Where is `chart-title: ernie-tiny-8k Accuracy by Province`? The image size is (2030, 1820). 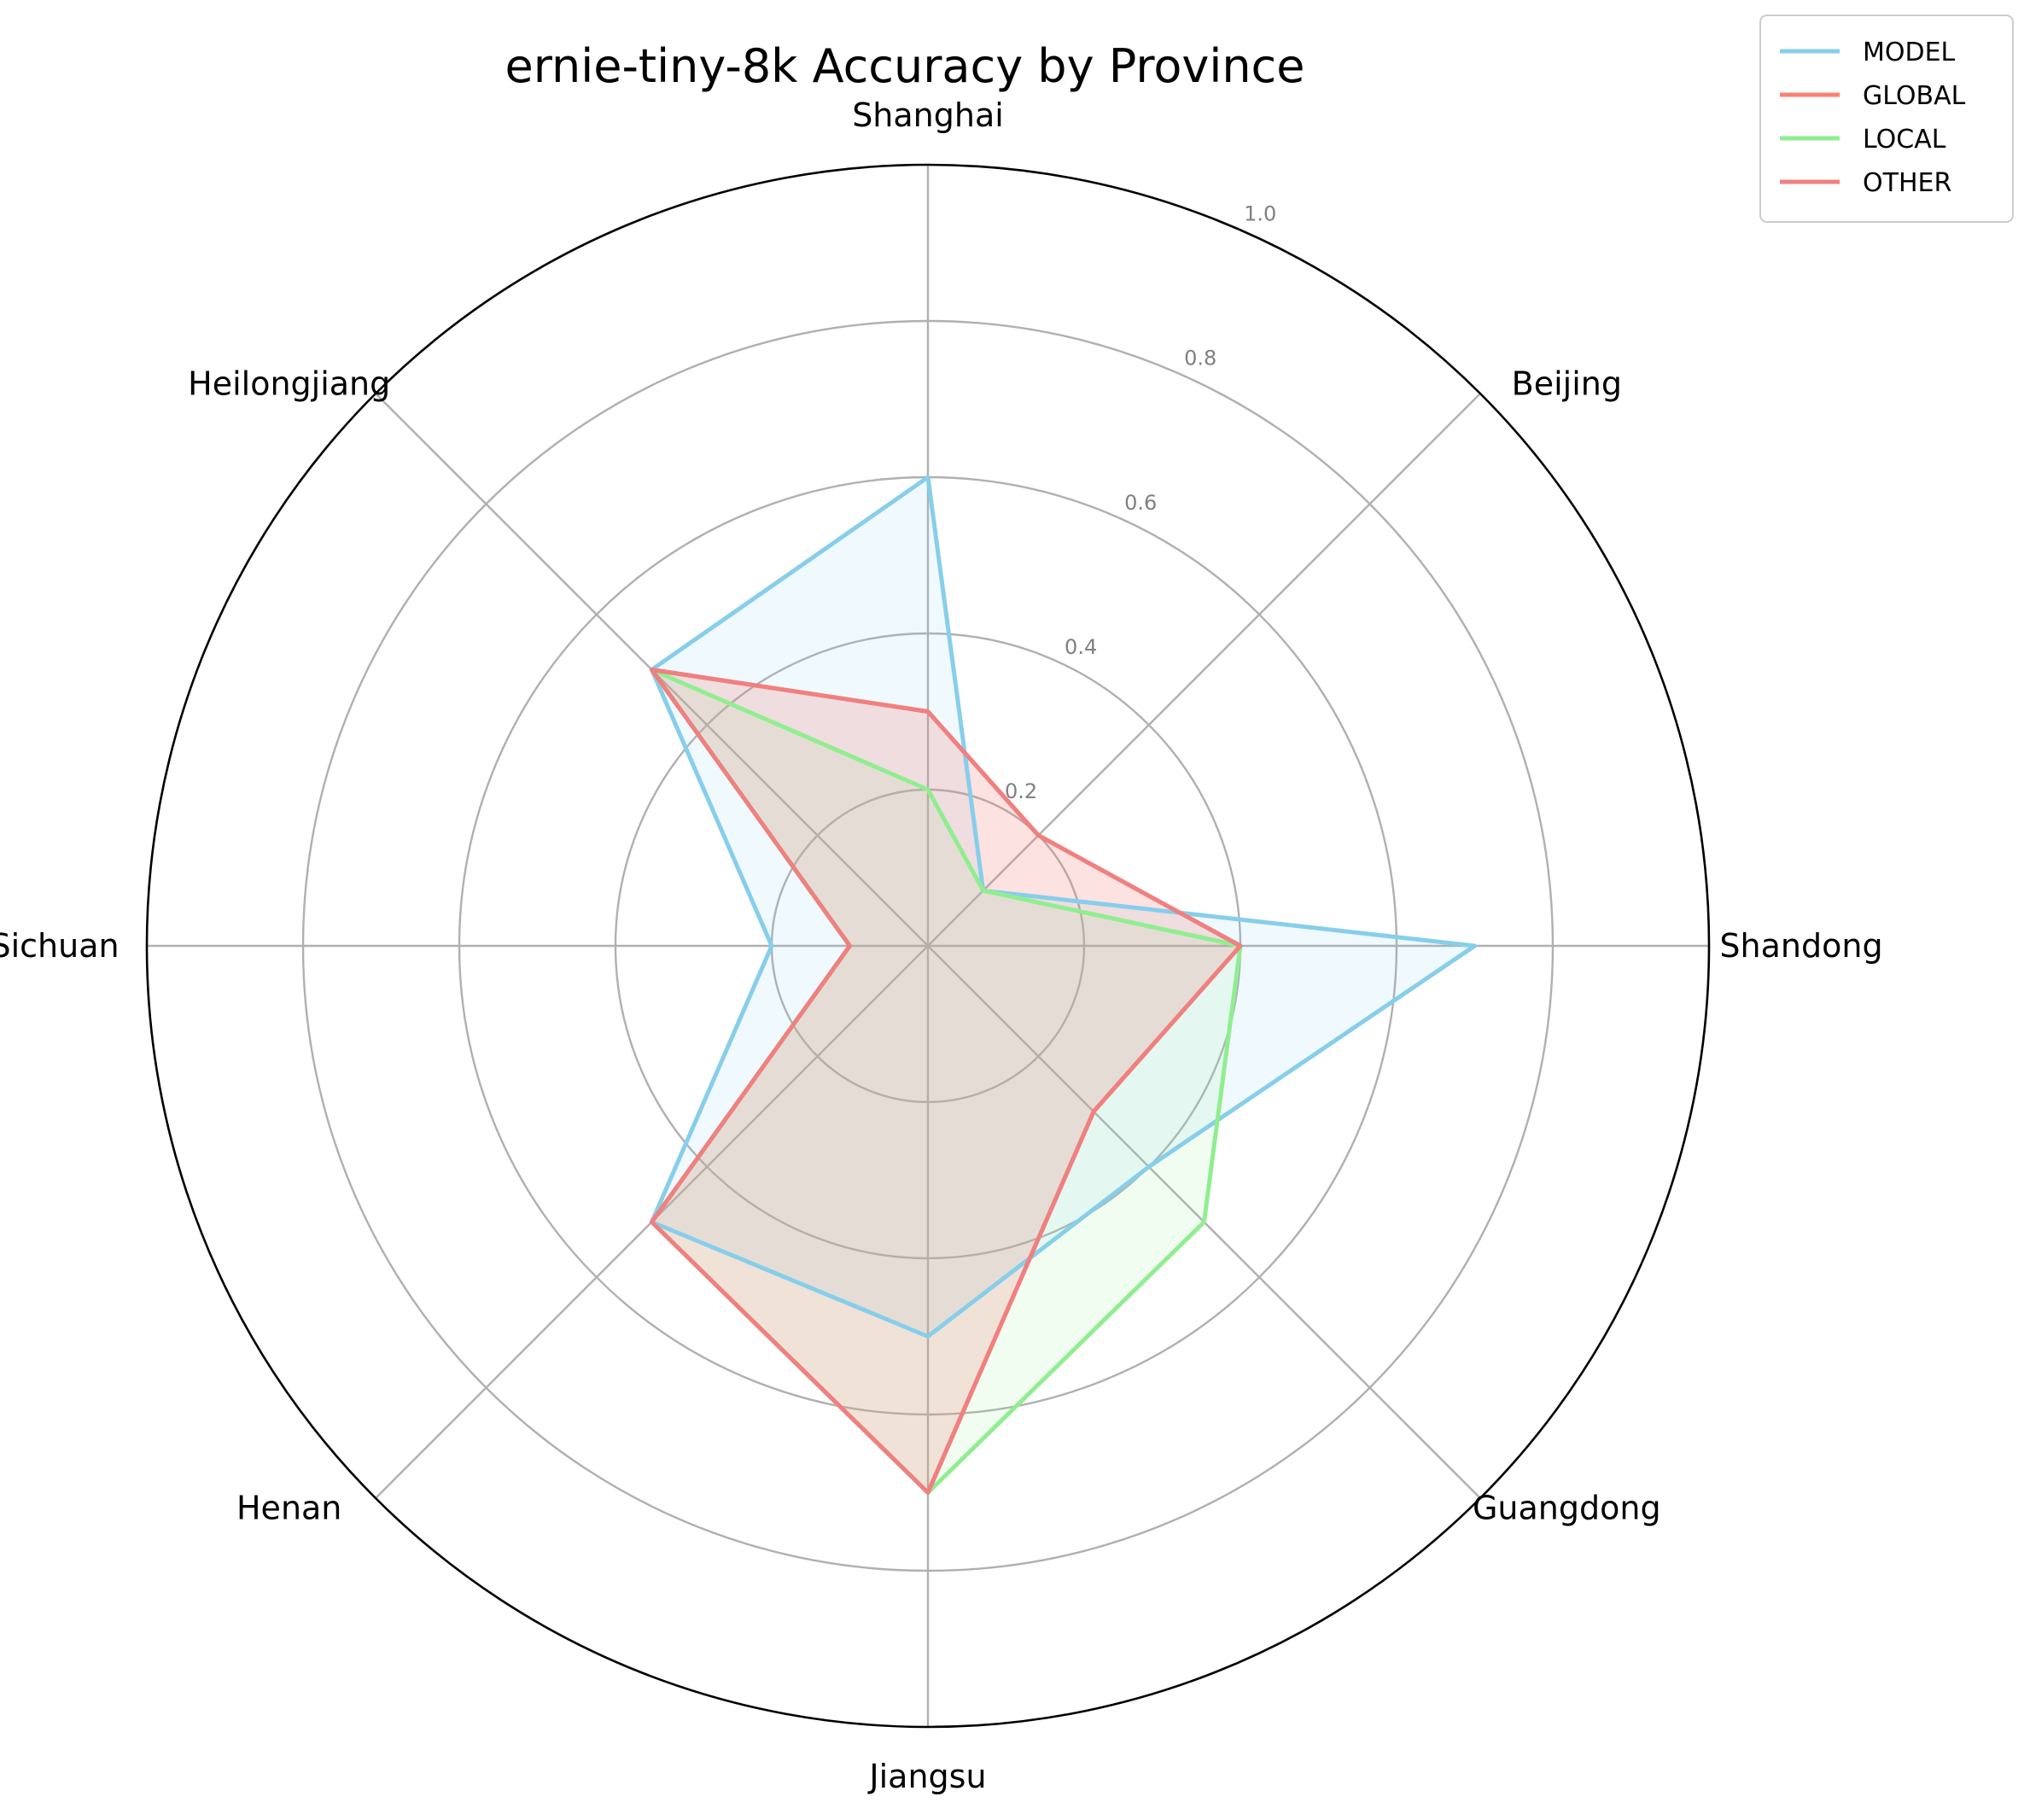
chart-title: ernie-tiny-8k Accuracy by Province is located at coordinates (905, 66).